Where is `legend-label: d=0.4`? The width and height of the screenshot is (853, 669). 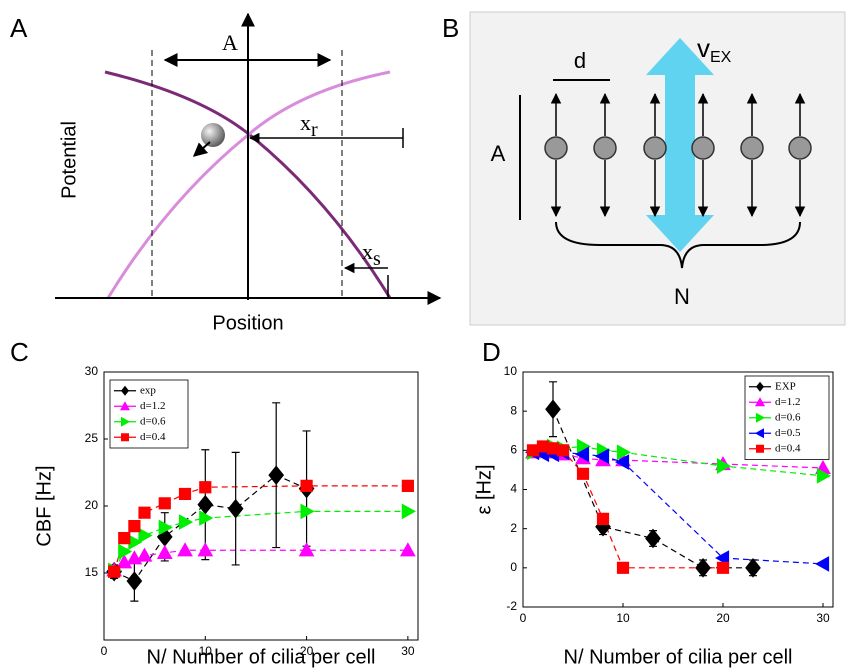 legend-label: d=0.4 is located at coordinates (153, 437).